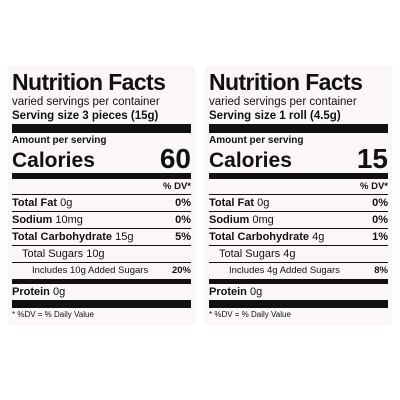  I want to click on nutrient-amount: 15g, so click(124, 237).